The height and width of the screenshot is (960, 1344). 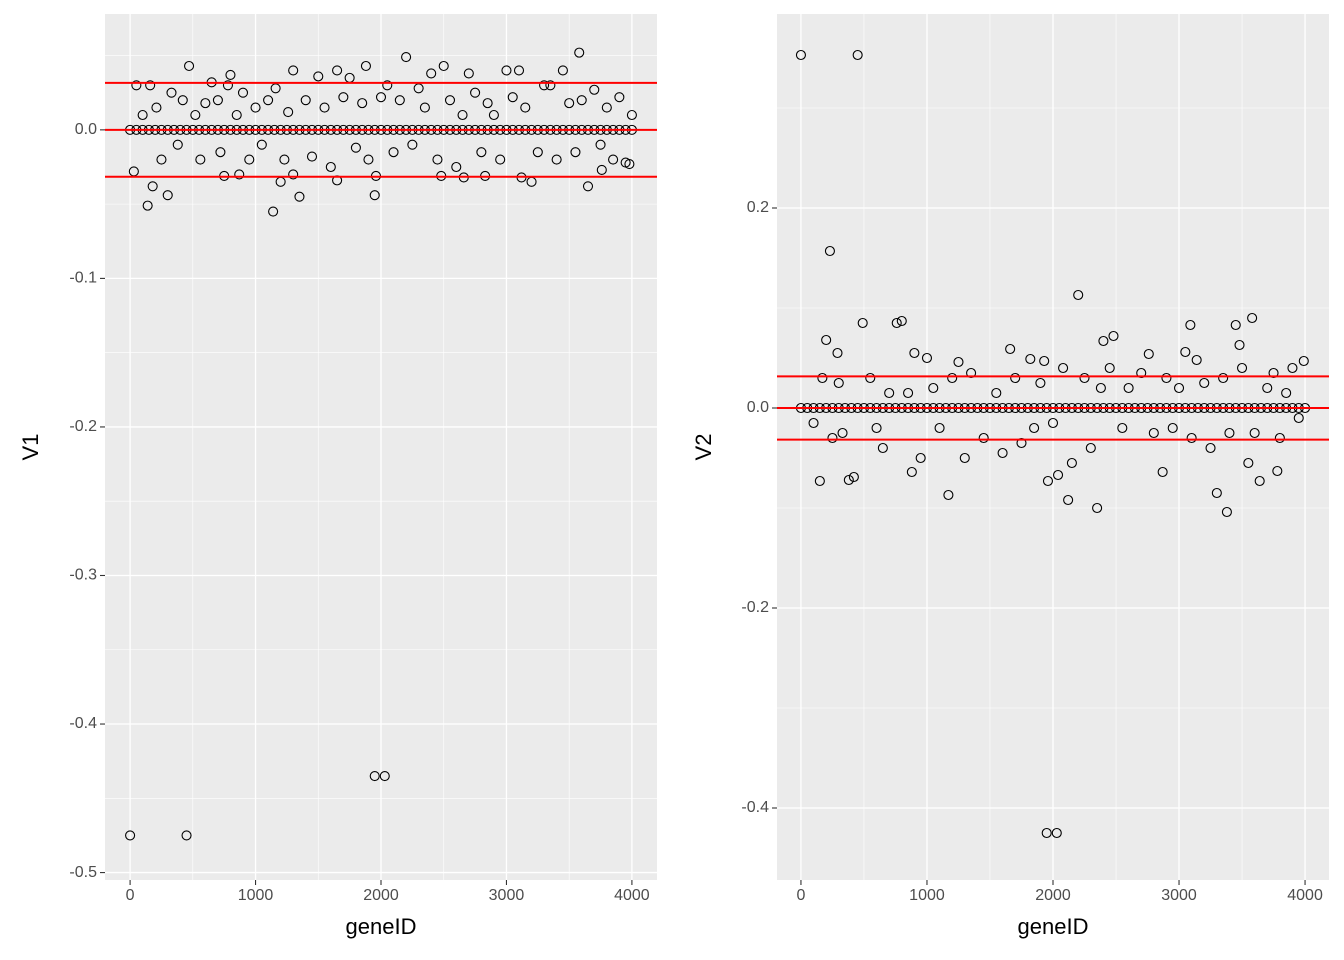 What do you see at coordinates (256, 895) in the screenshot?
I see `x-tick-label: 1000` at bounding box center [256, 895].